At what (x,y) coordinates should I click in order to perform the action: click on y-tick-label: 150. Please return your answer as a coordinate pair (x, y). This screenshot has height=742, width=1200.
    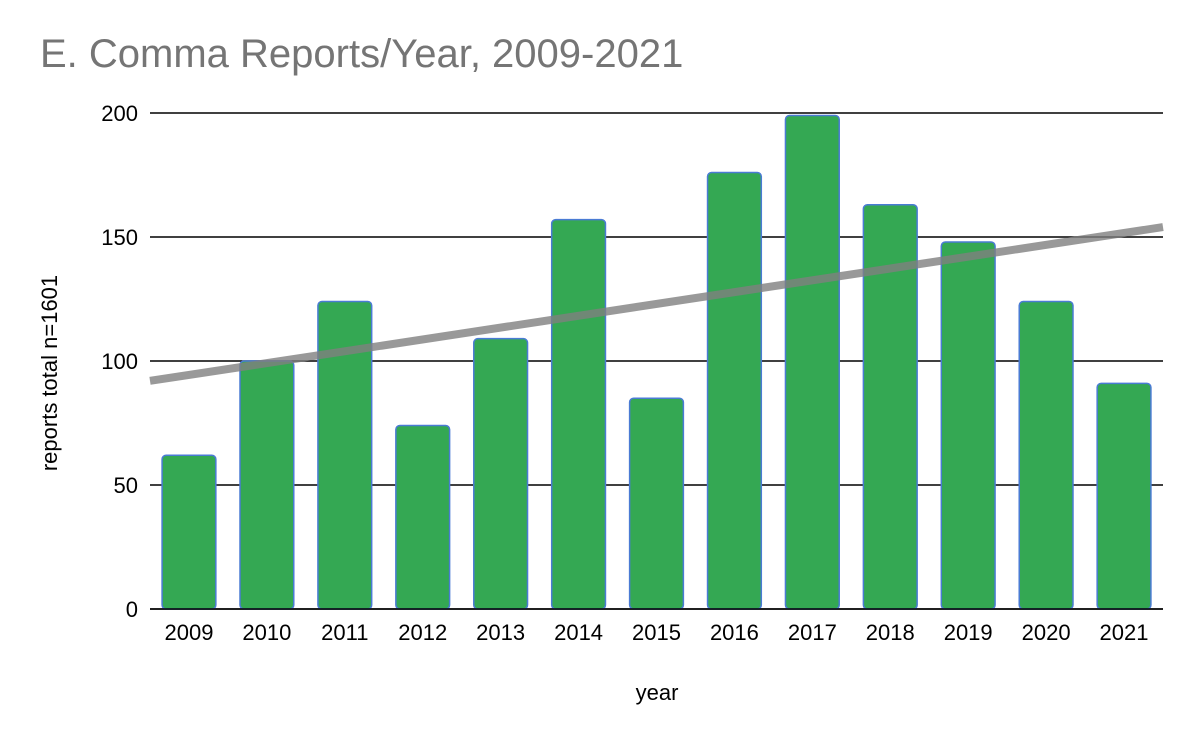
    Looking at the image, I should click on (119, 237).